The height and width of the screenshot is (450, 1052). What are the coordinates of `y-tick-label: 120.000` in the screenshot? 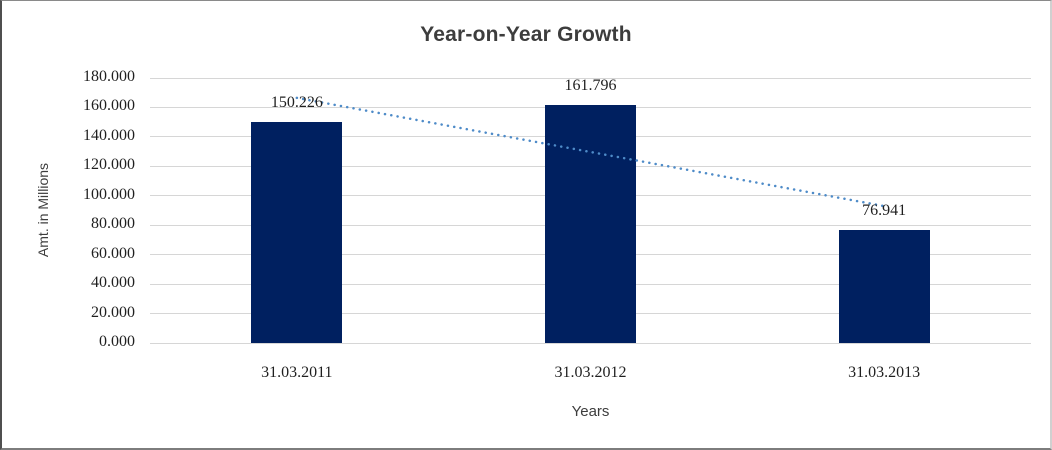 It's located at (109, 165).